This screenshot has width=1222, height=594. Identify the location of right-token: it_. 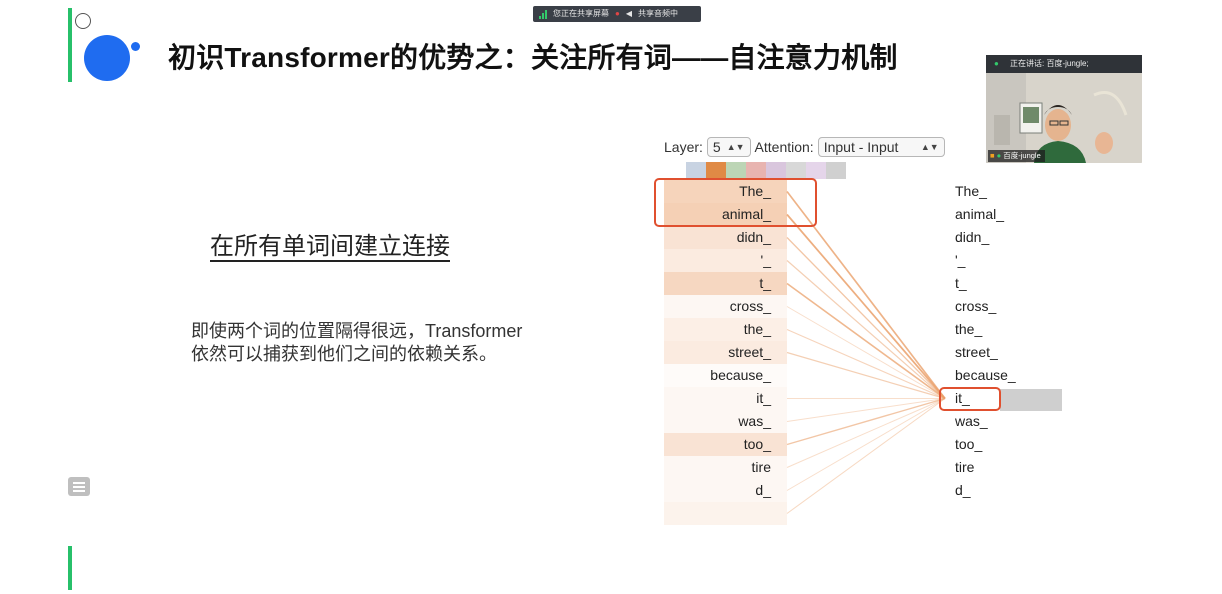
(962, 398).